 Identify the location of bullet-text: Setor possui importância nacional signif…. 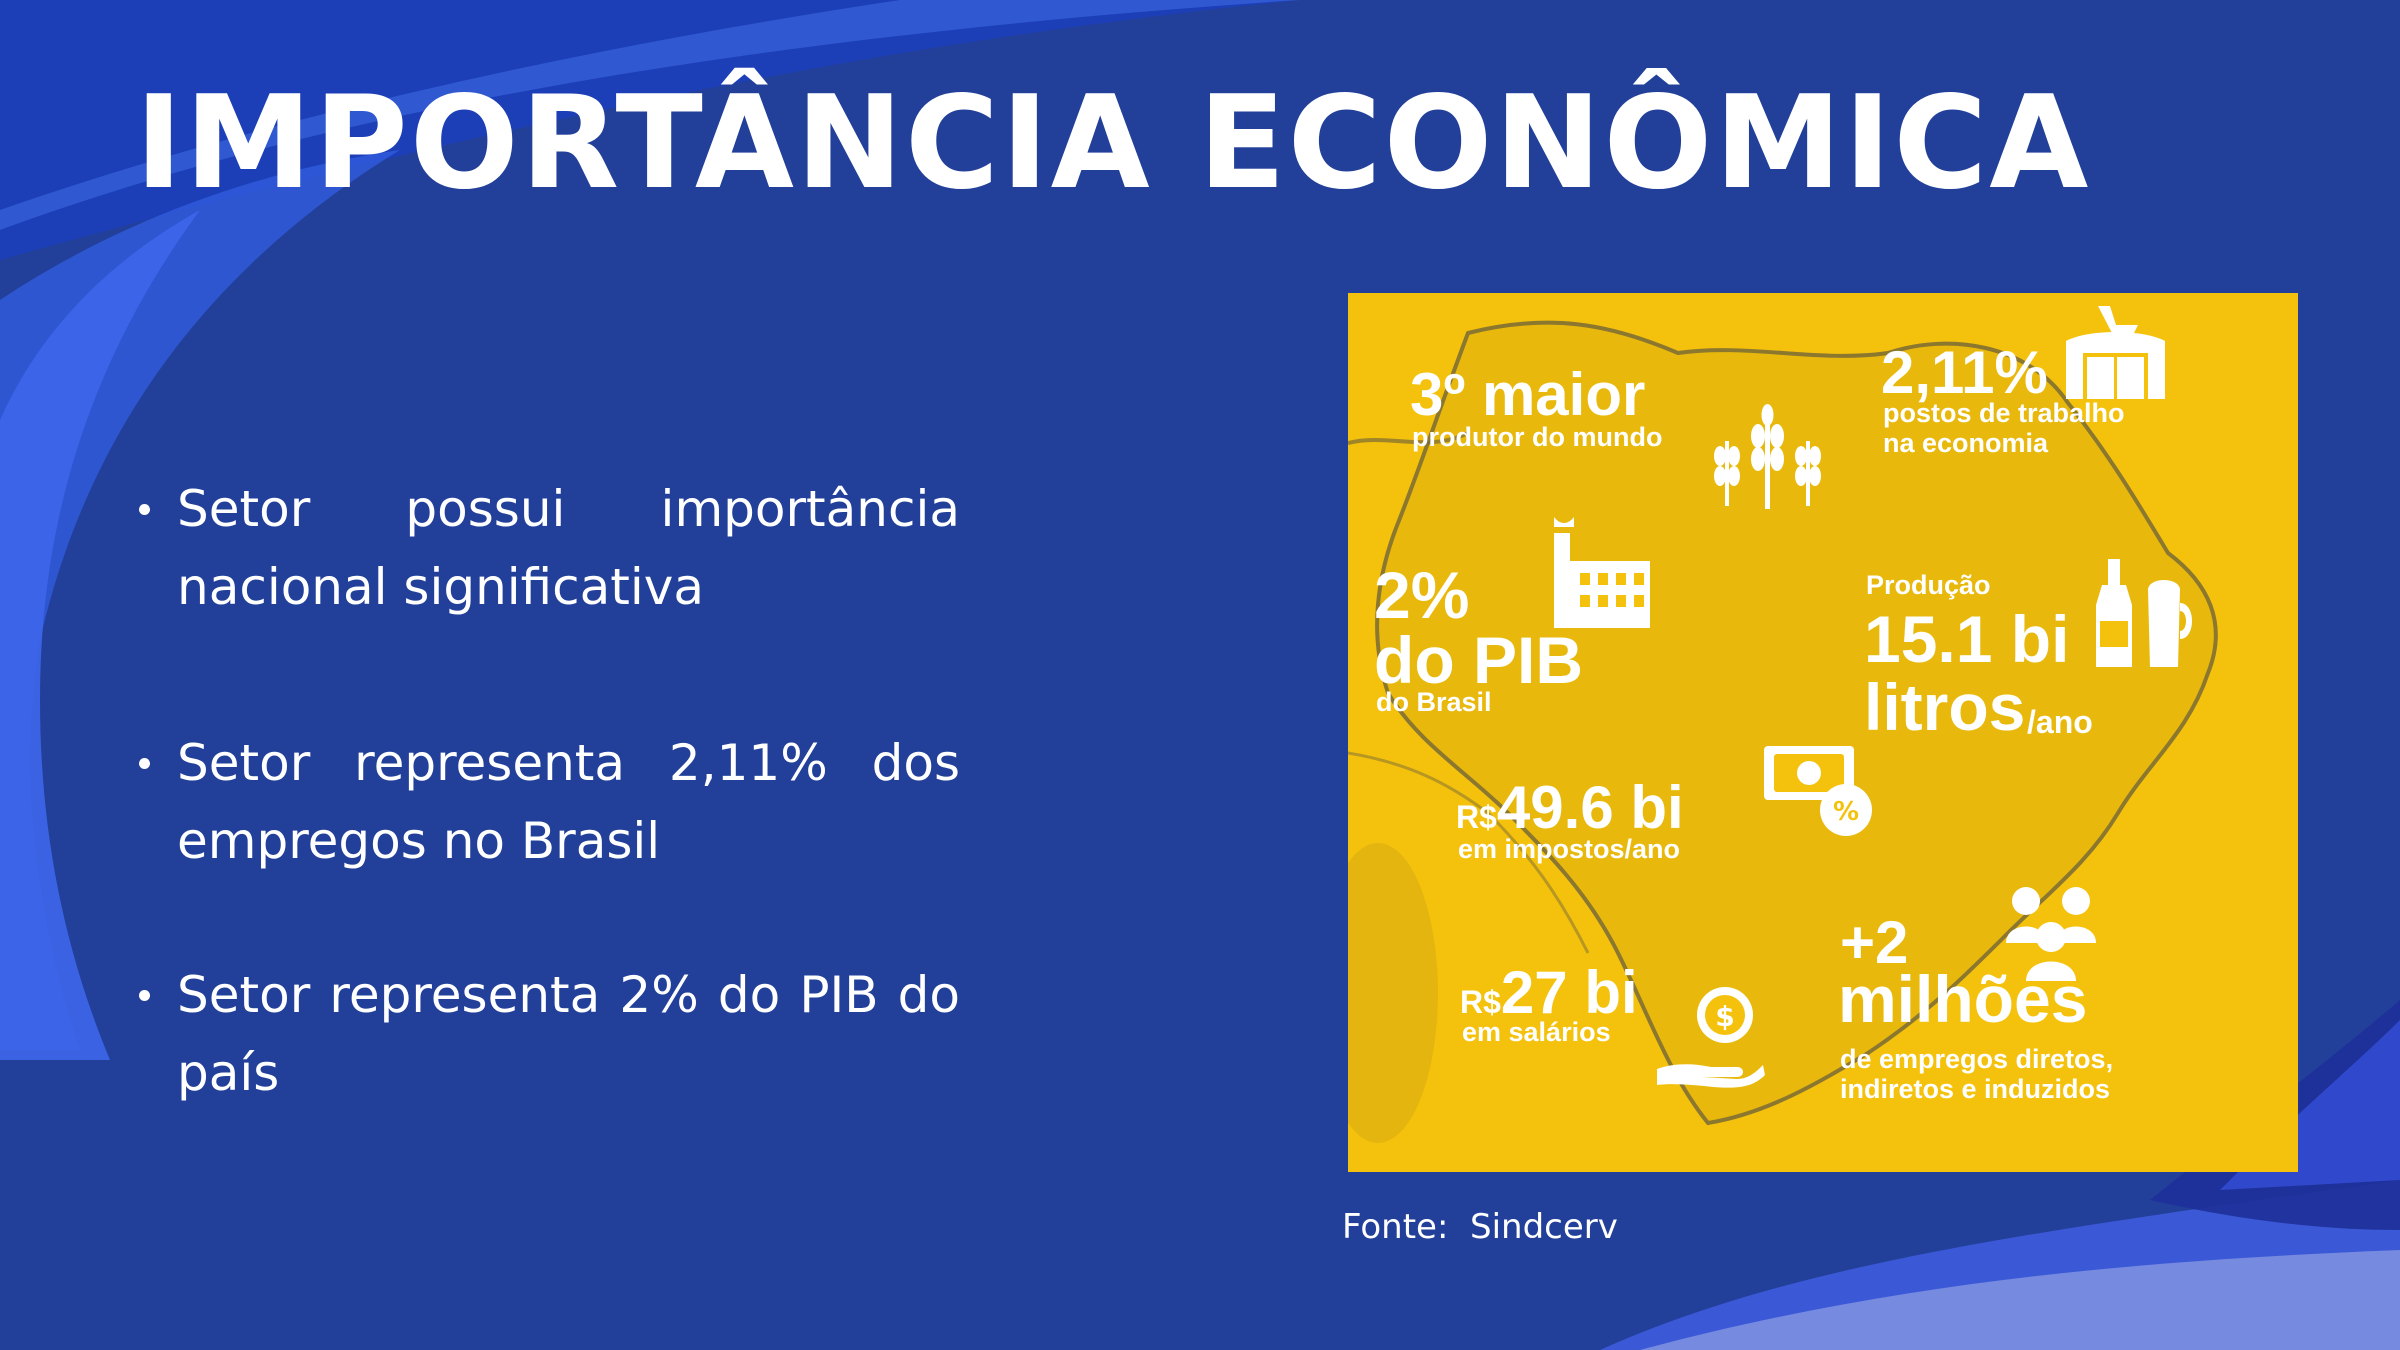
(568, 548).